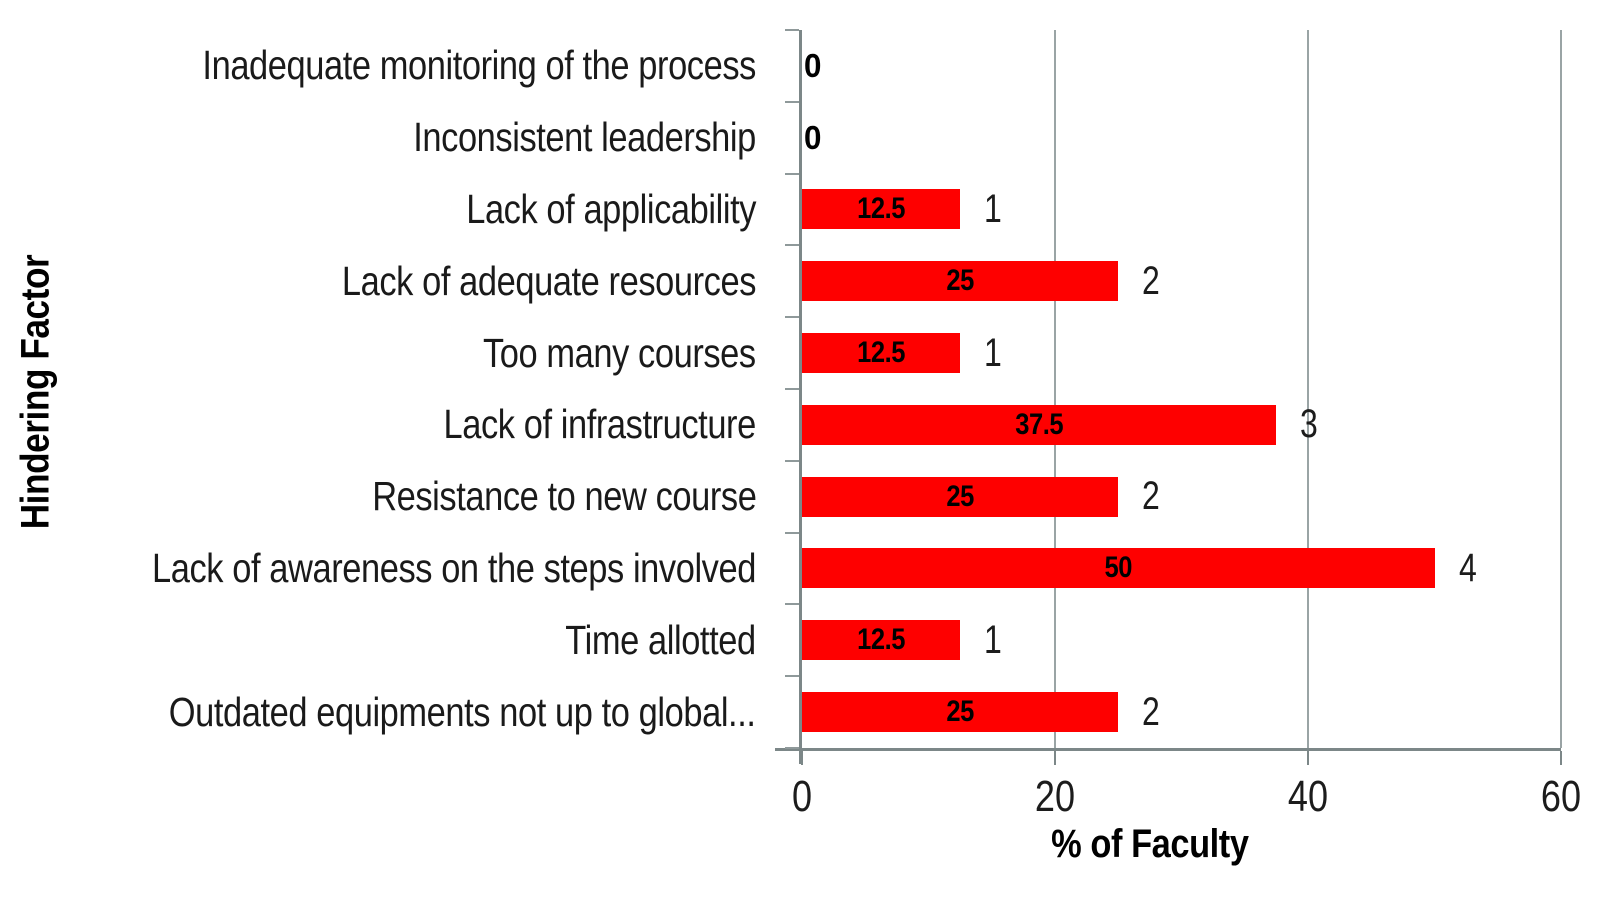  I want to click on category-label: Resistance to new course, so click(378, 497).